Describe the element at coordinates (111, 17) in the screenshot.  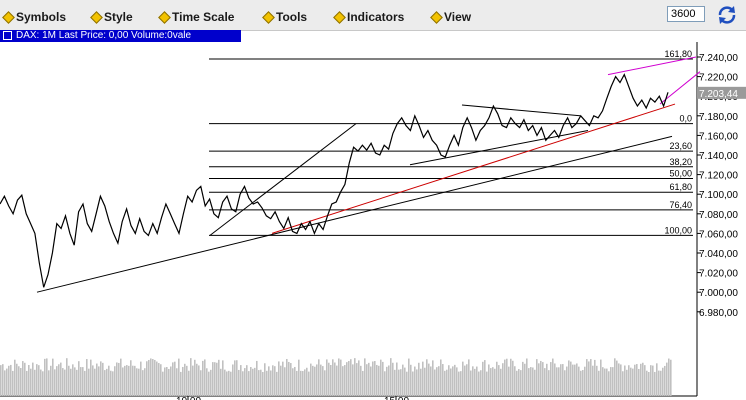
I see `menu-style: Style` at that location.